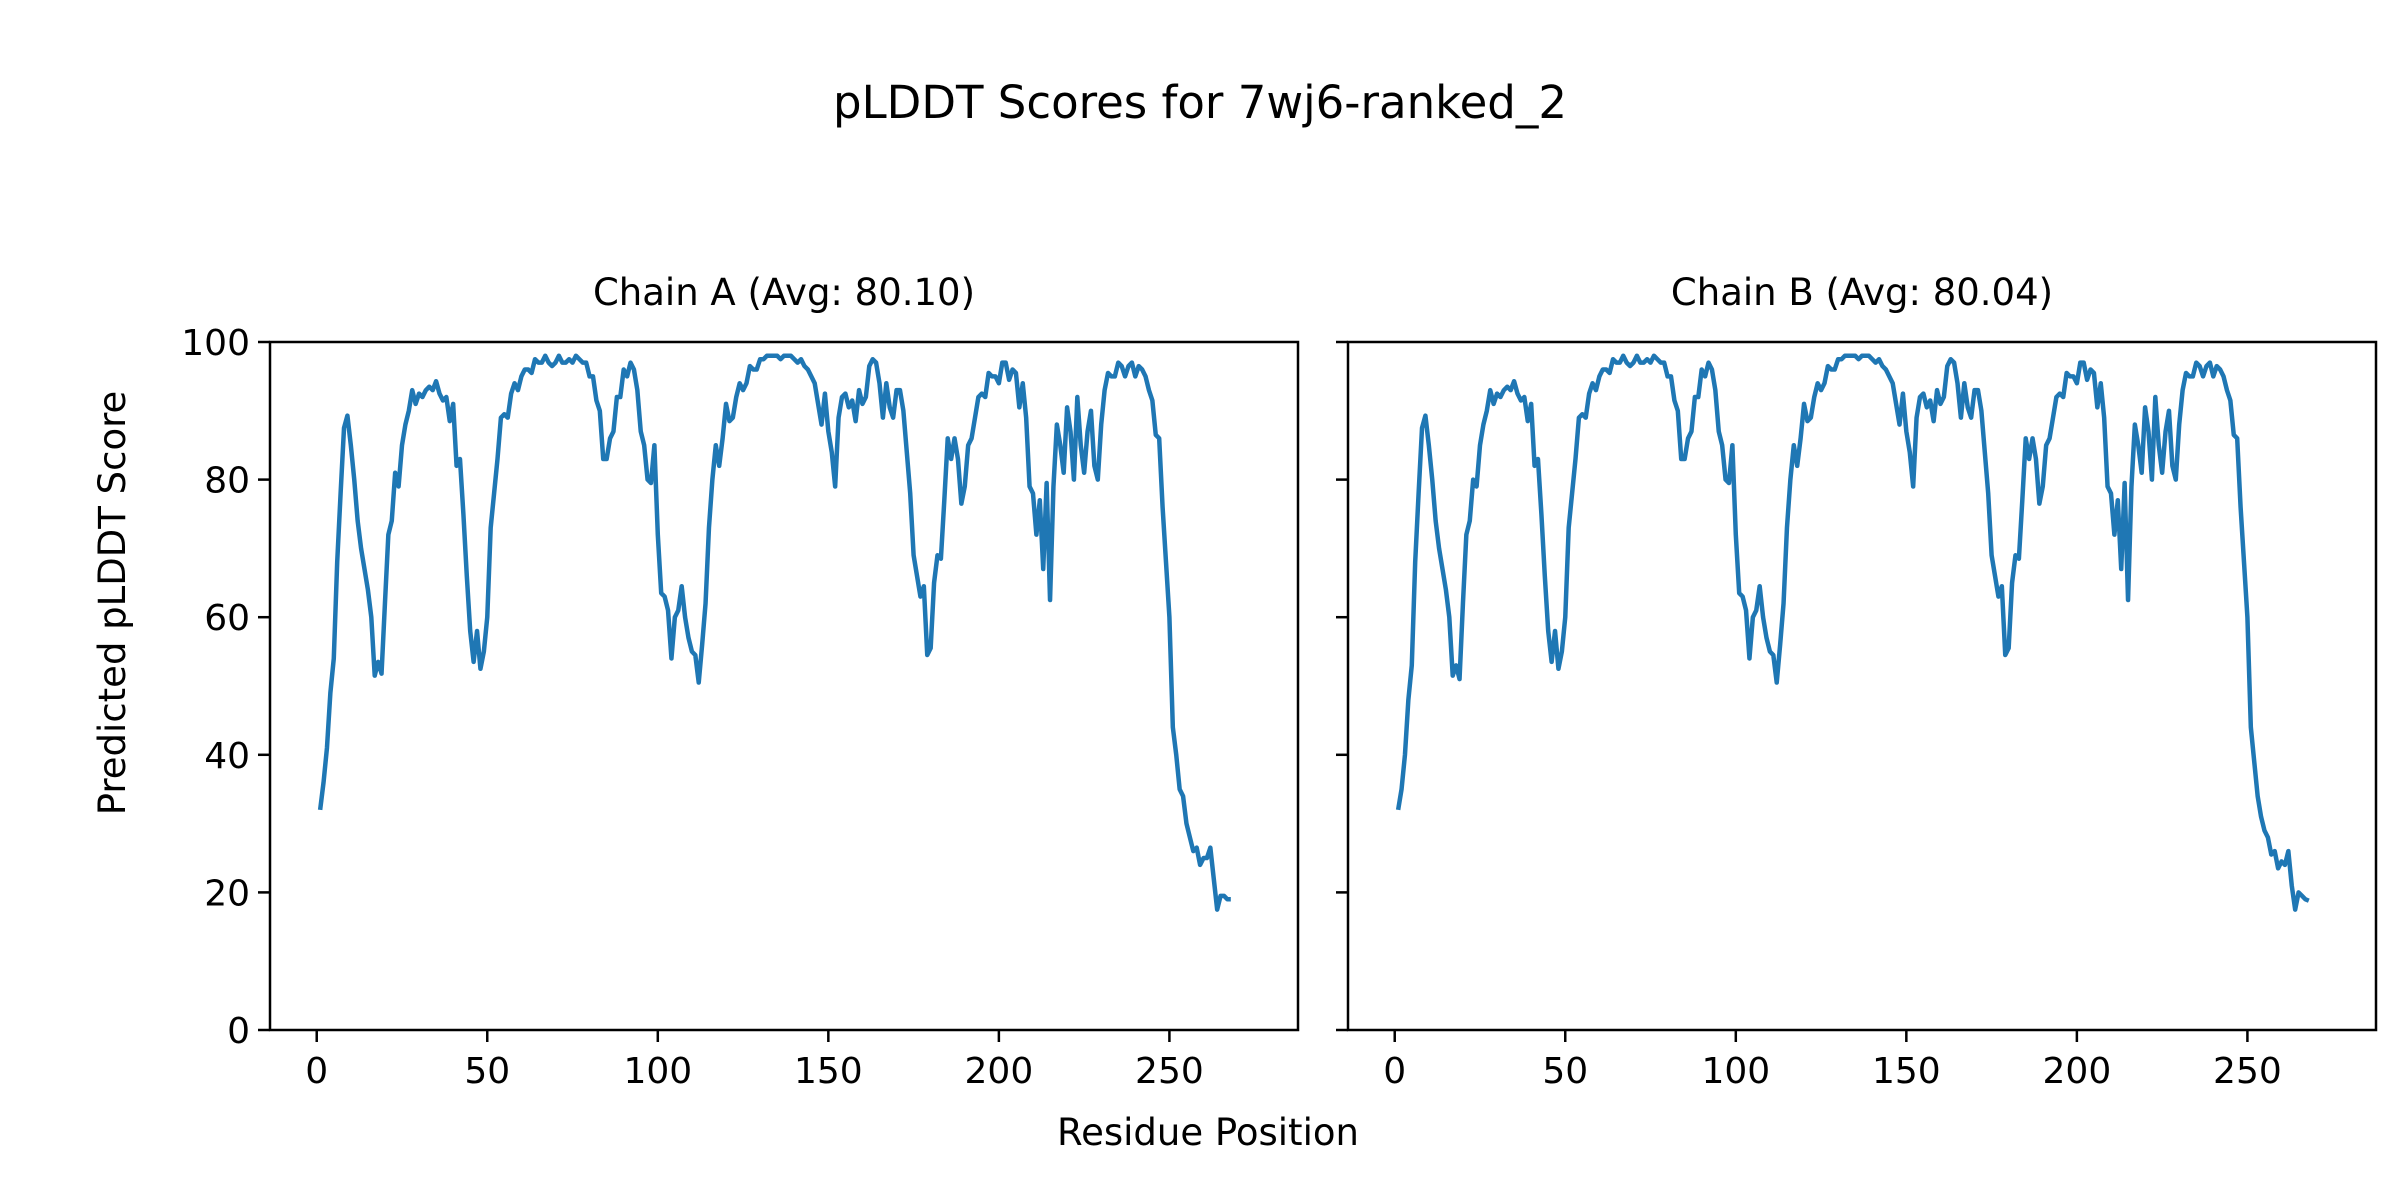  What do you see at coordinates (316, 1071) in the screenshot?
I see `chain-a-x-tick-label: 0` at bounding box center [316, 1071].